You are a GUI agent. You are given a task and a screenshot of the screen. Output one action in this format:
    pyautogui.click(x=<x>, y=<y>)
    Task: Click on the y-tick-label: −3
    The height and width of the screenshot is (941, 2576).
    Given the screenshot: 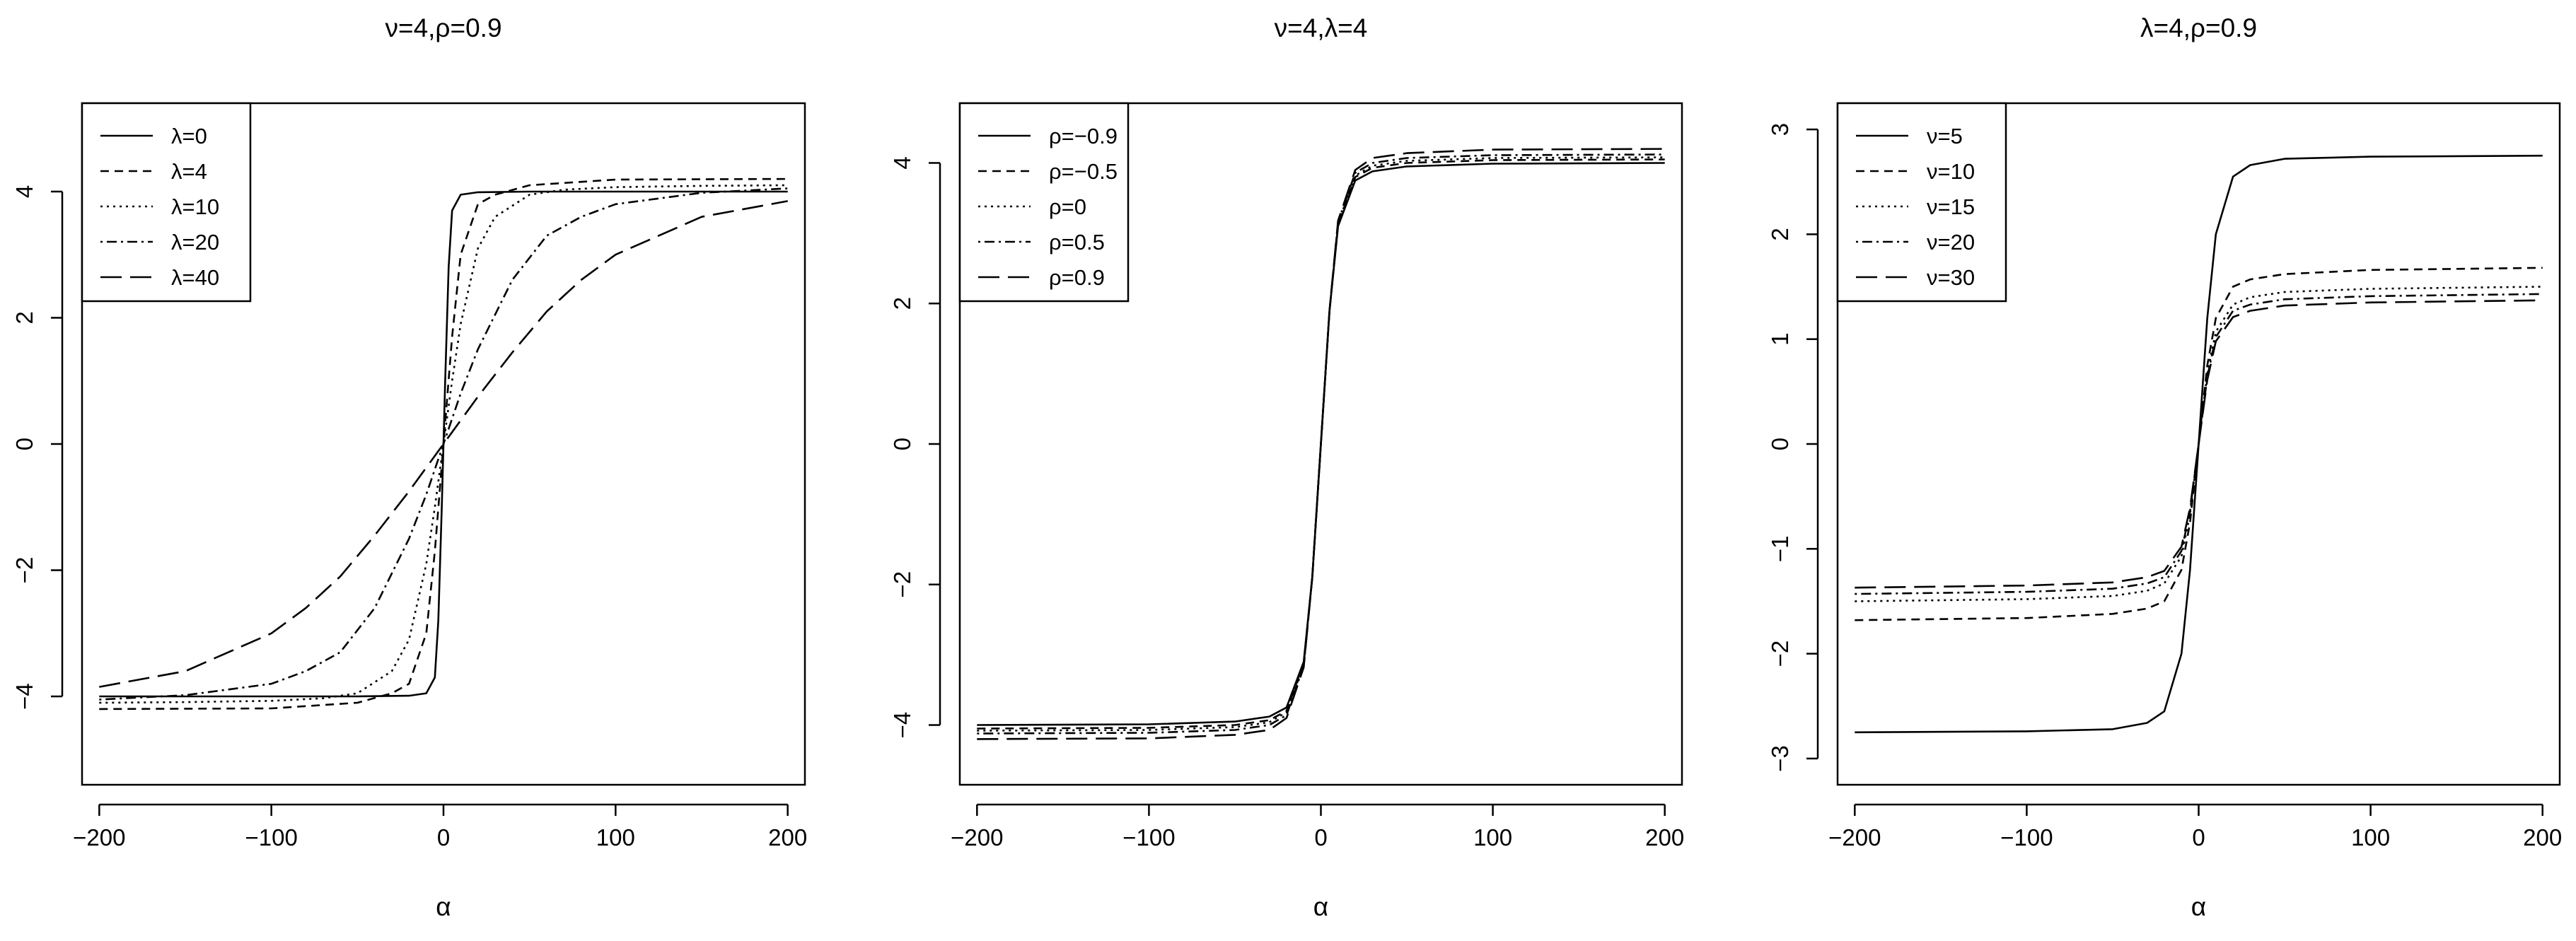 What is the action you would take?
    pyautogui.click(x=1780, y=758)
    